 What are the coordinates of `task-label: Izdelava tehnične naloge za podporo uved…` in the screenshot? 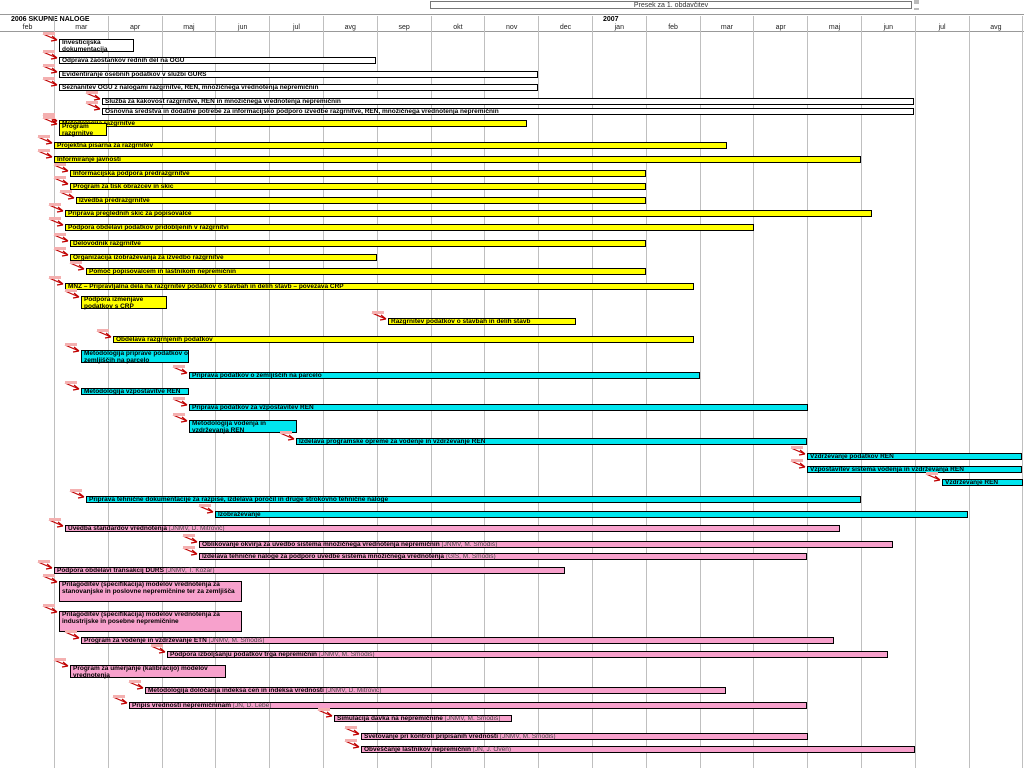 It's located at (349, 556).